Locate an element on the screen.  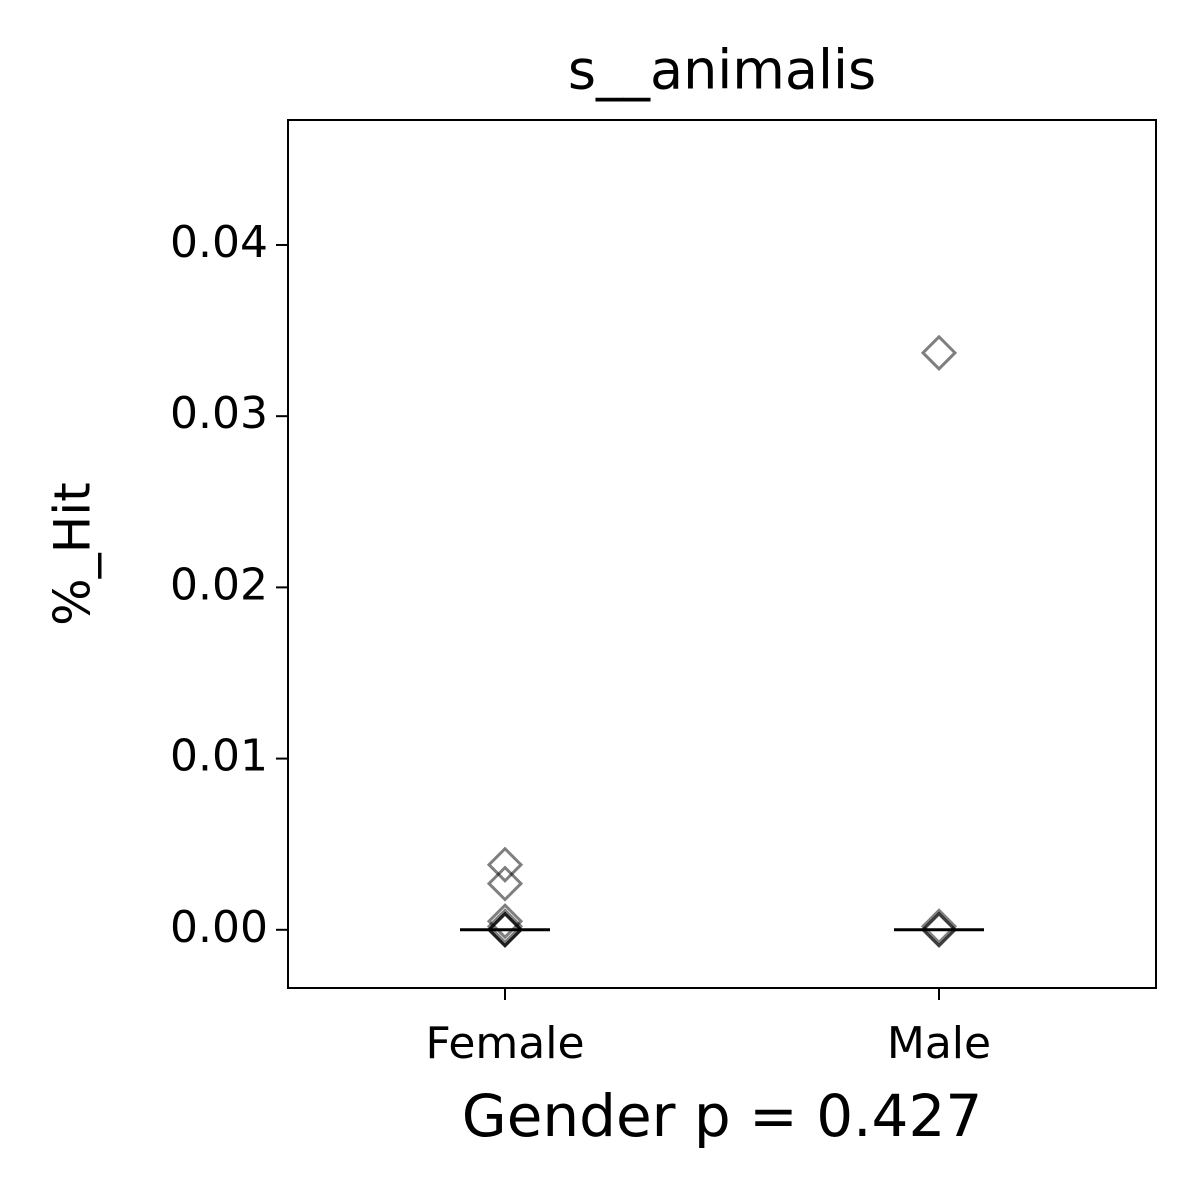
y-tick-label: 0.02 is located at coordinates (219, 584).